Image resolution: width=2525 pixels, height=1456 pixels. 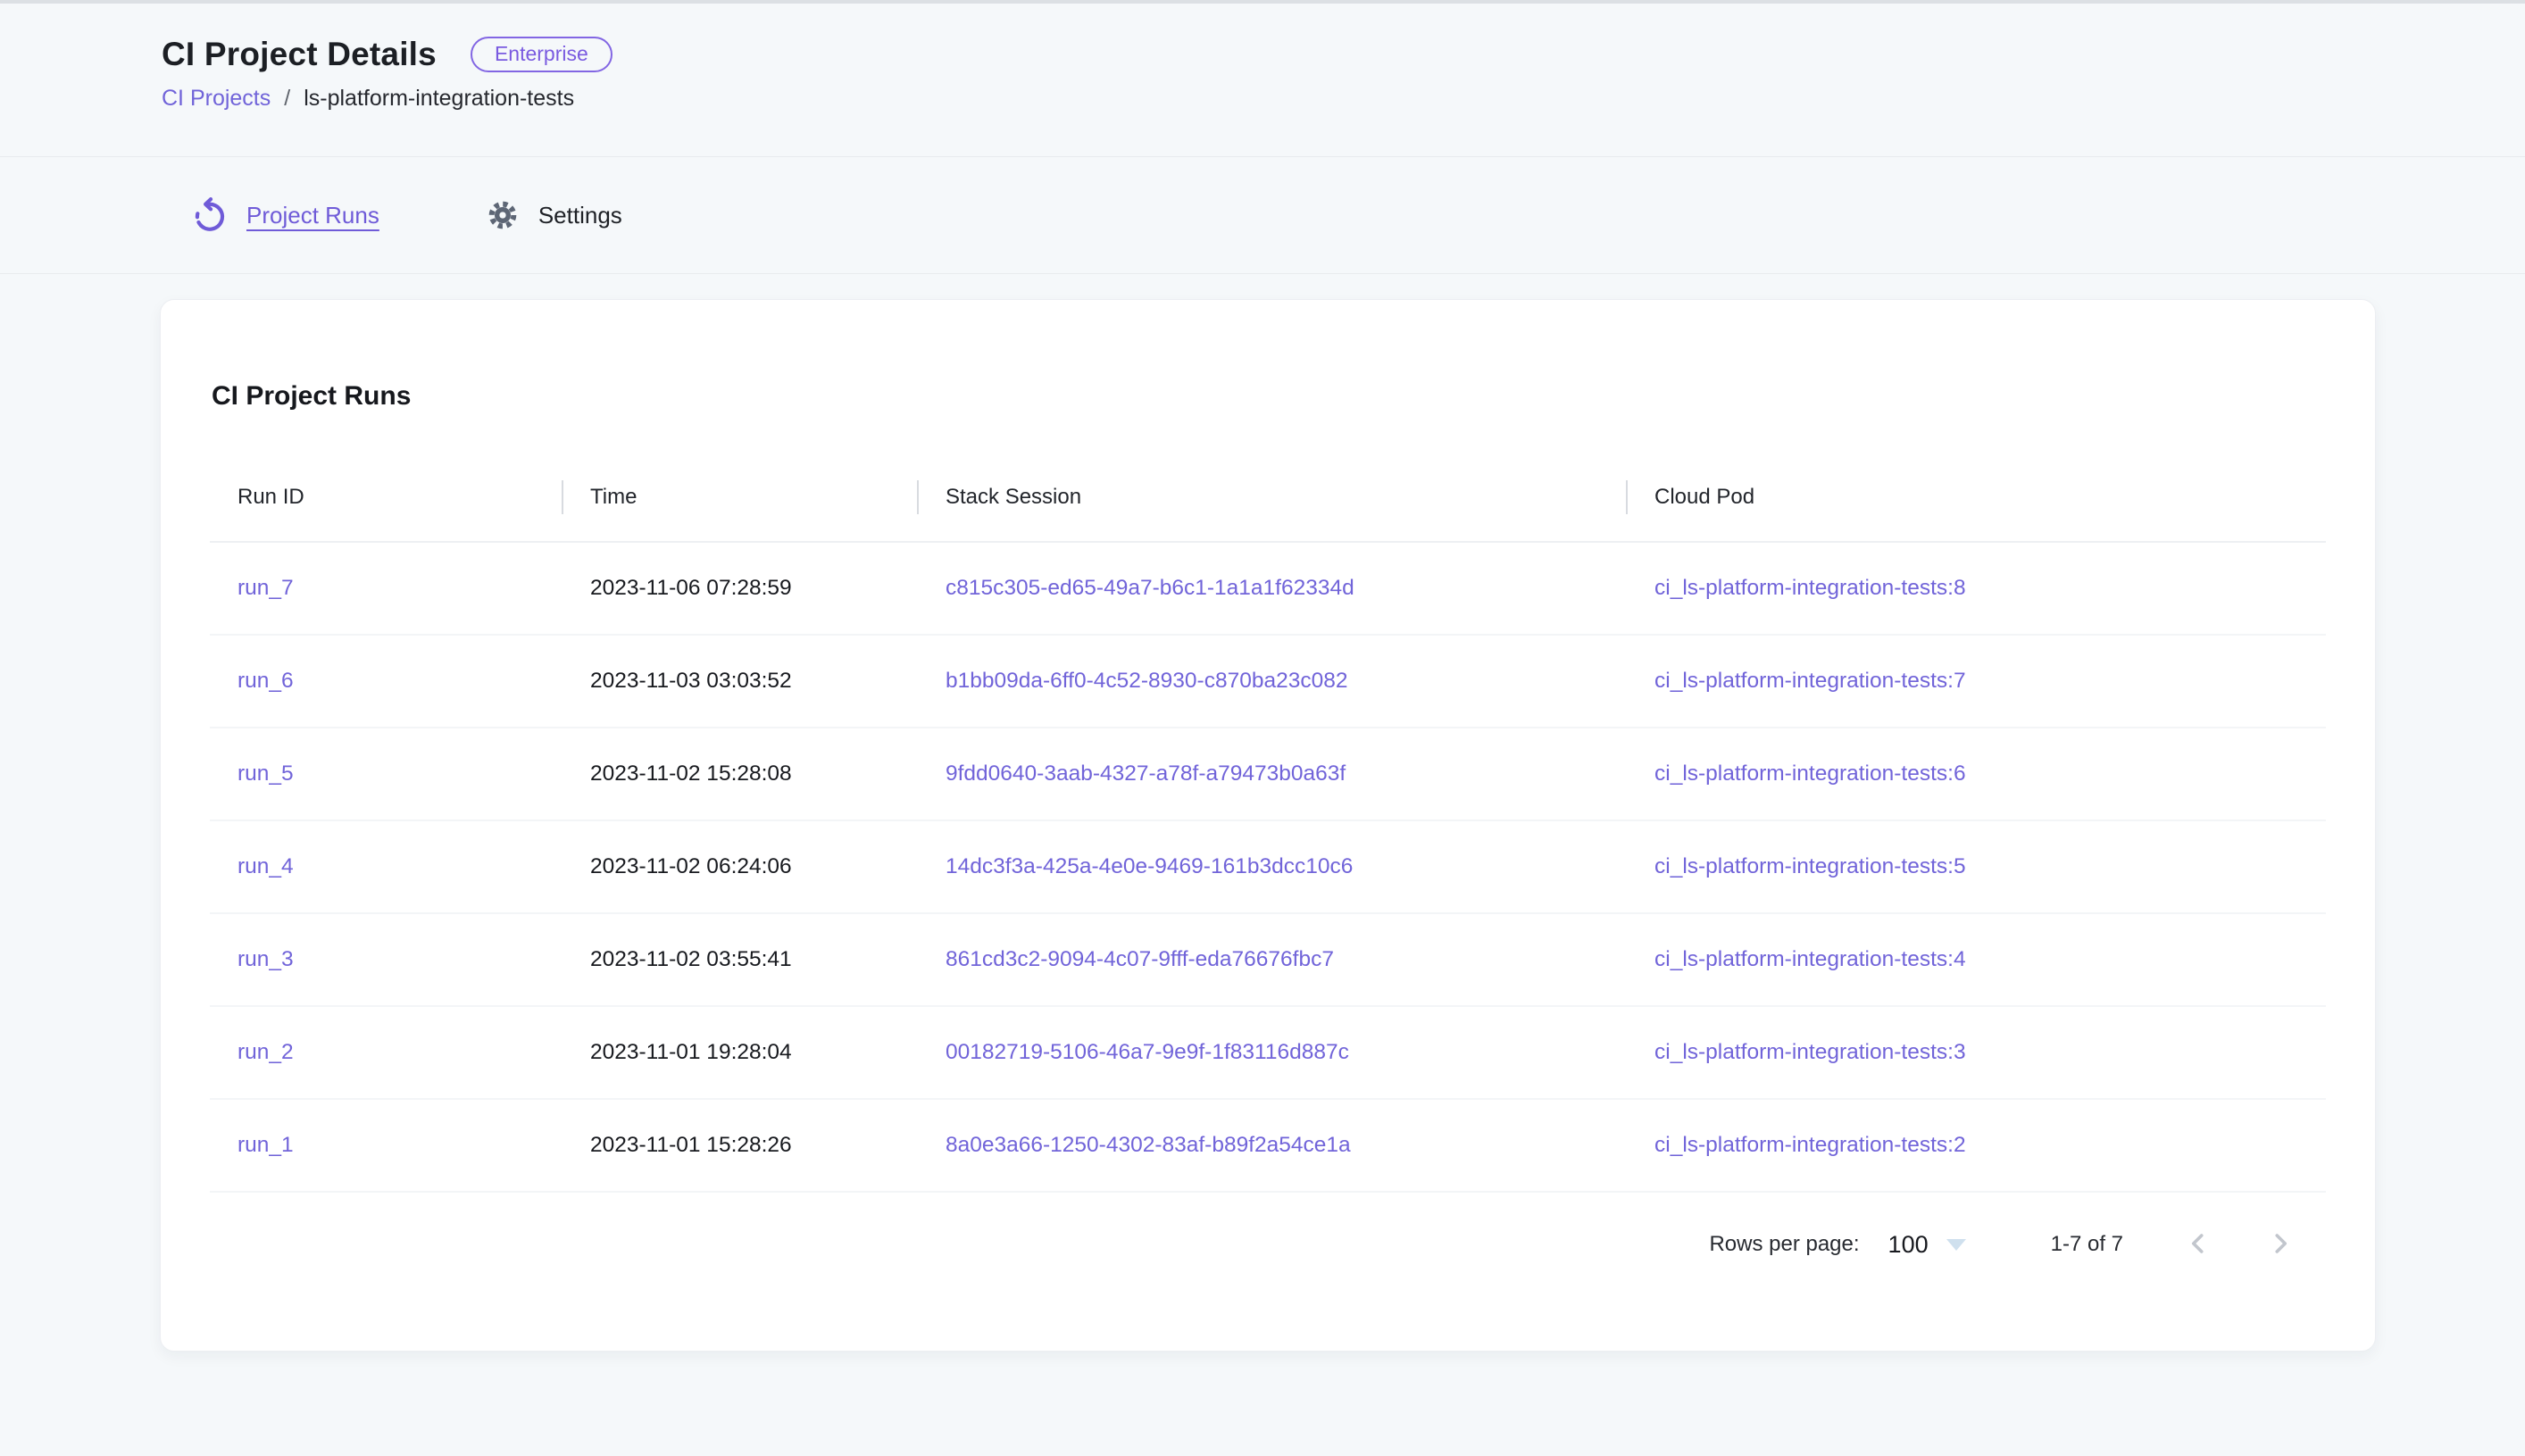 I want to click on tab-settings-label: Settings, so click(x=580, y=215).